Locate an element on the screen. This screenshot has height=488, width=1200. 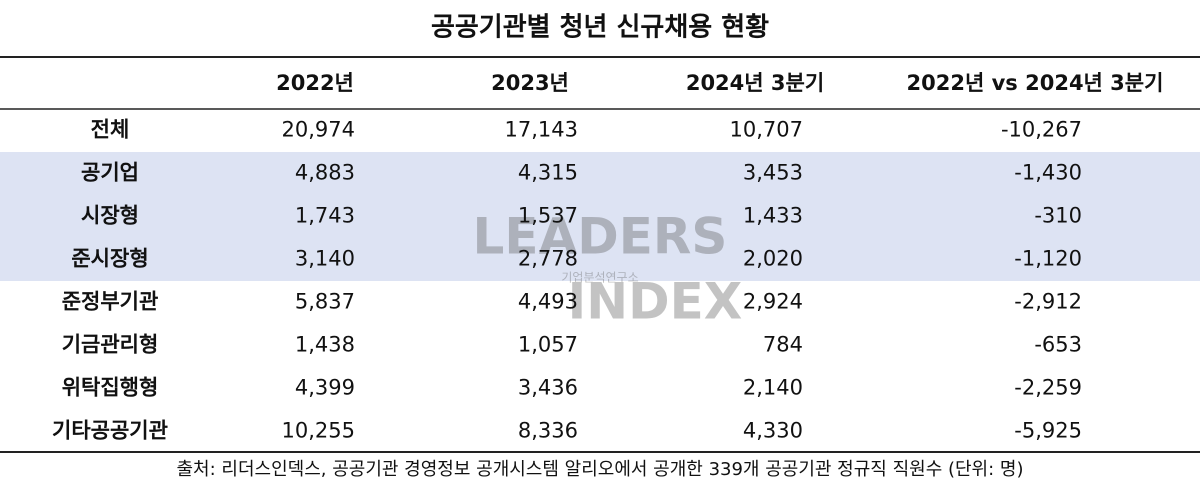
title: 공공기관별 청년 신규채용 현황 is located at coordinates (600, 28).